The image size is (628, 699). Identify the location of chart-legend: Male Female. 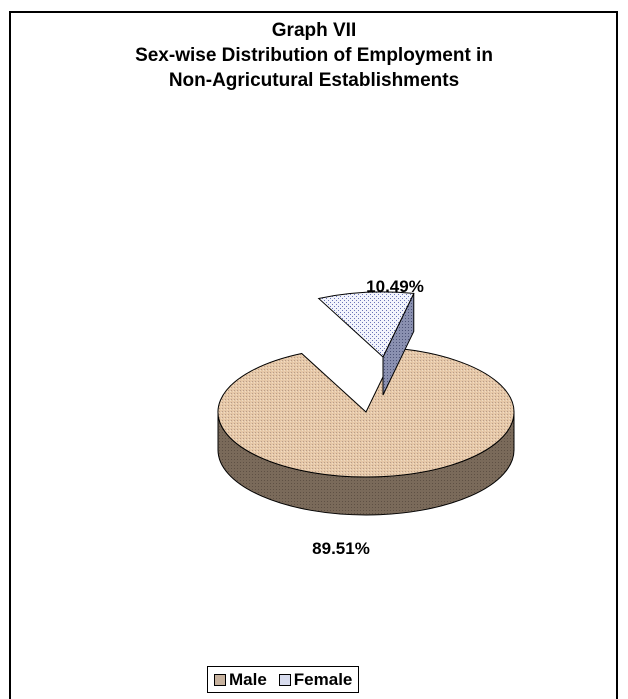
(283, 679).